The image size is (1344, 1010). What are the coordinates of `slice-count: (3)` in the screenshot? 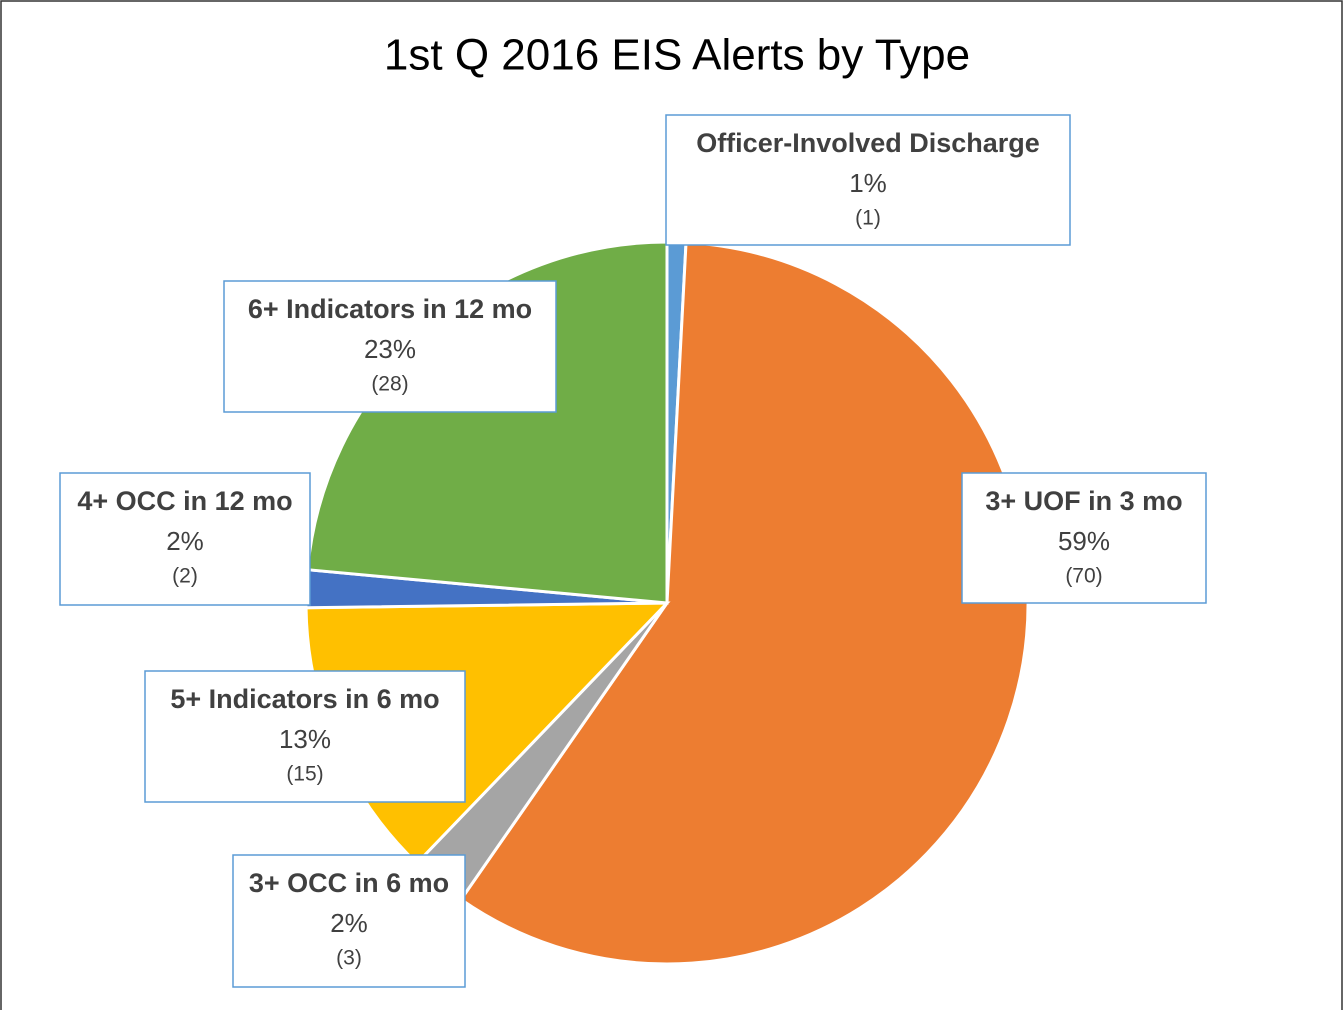 It's located at (349, 958).